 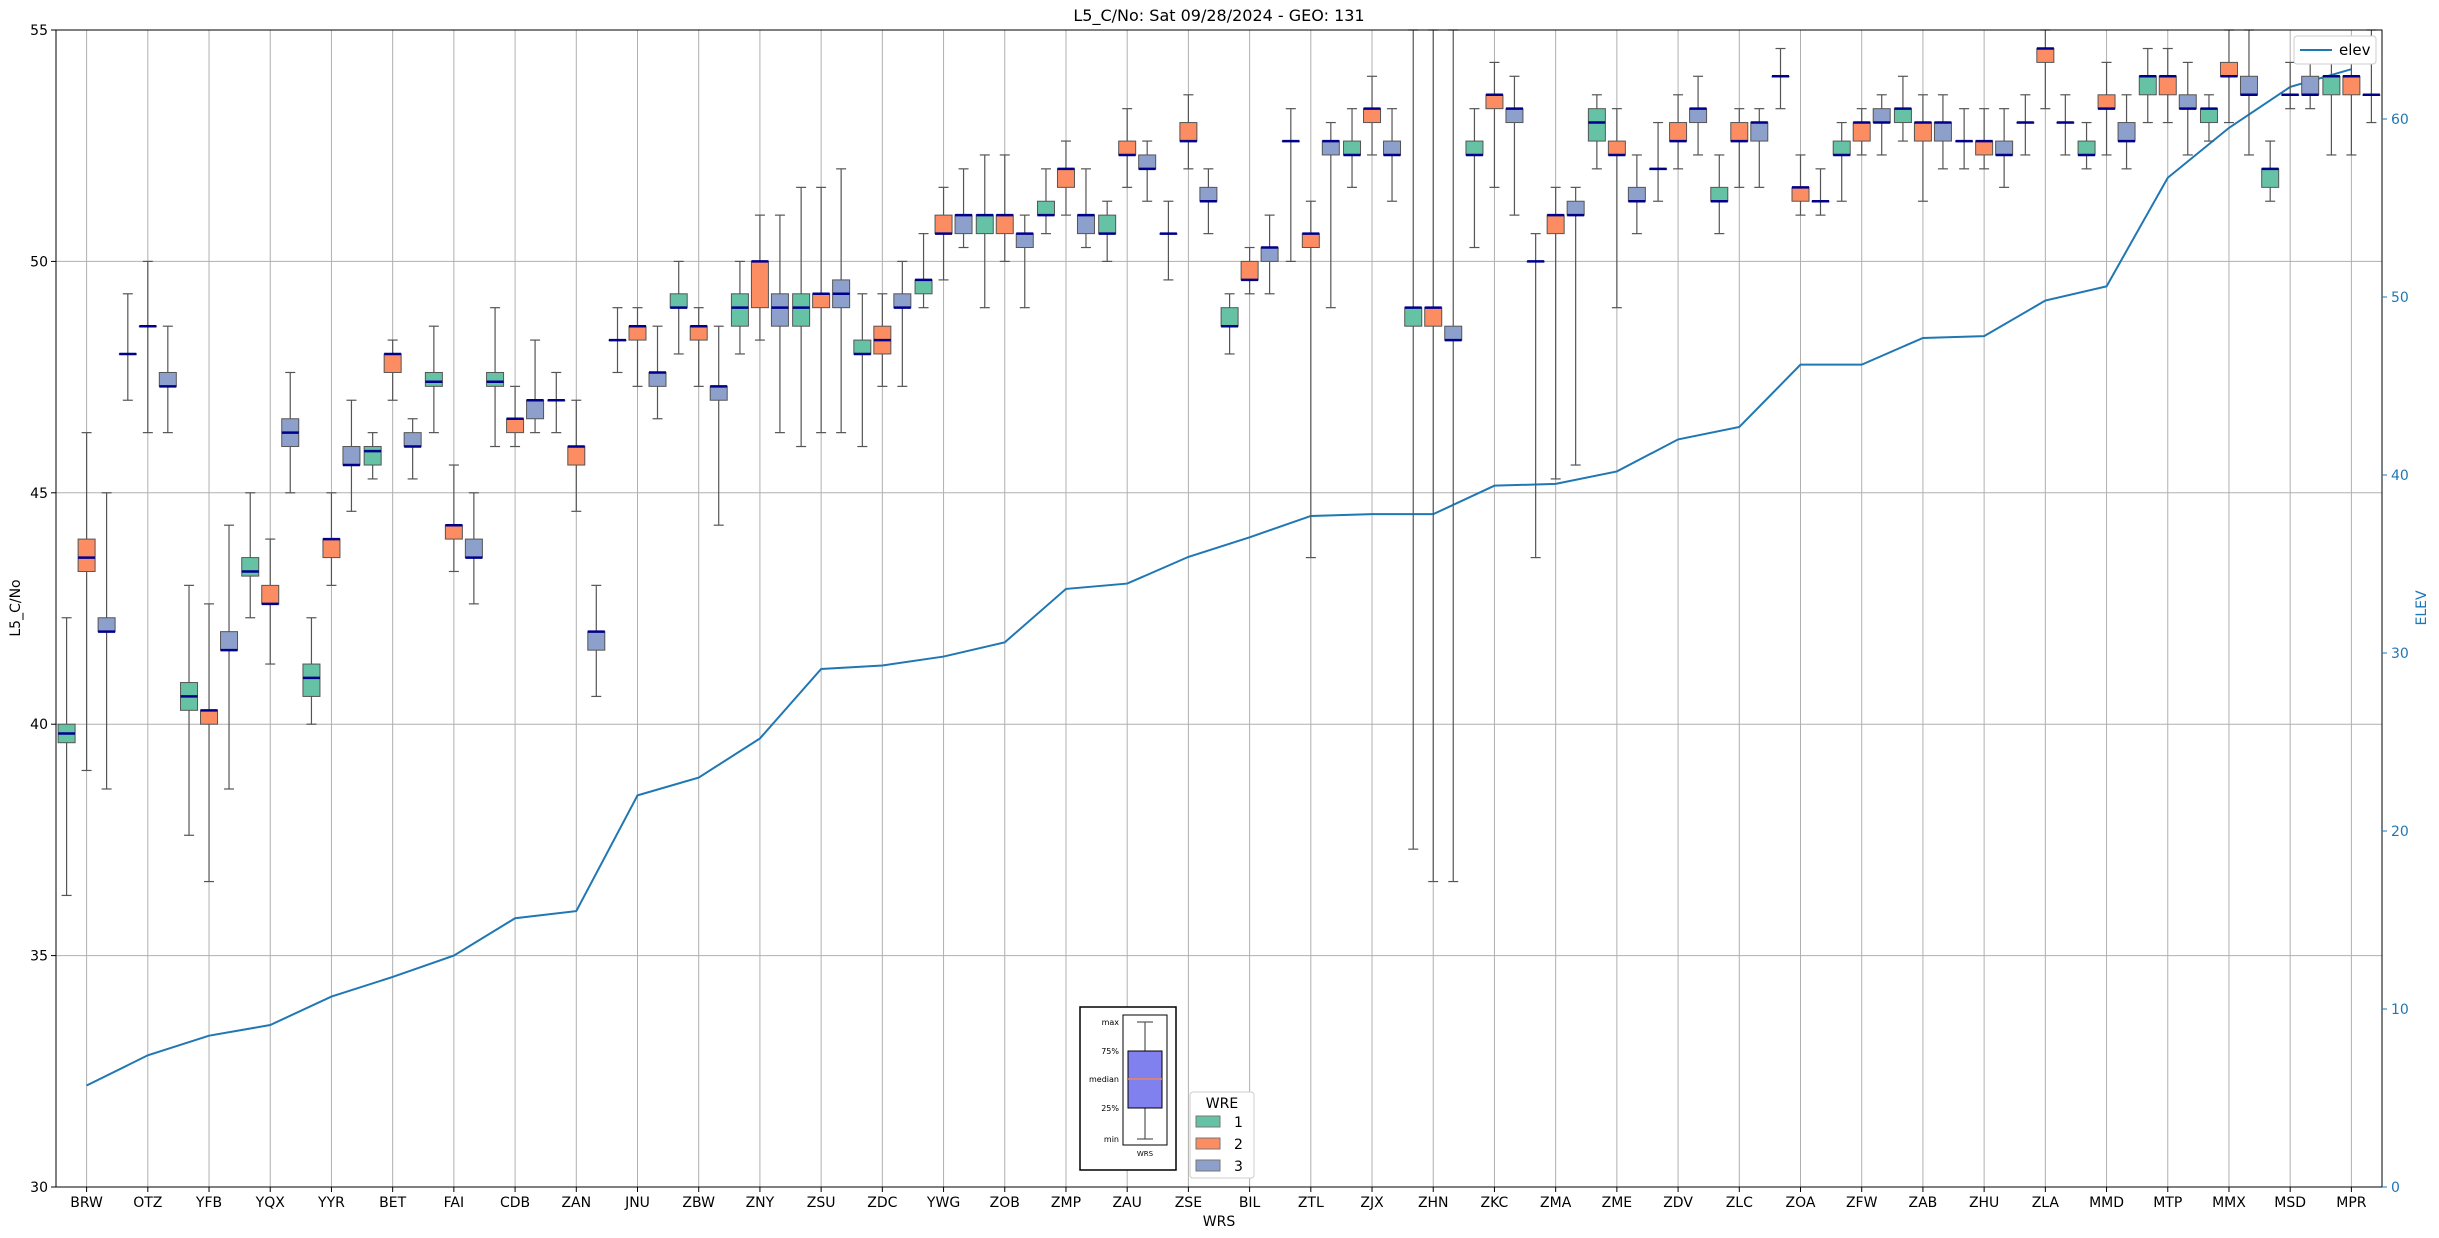 I want to click on inset-label-75: 75%, so click(x=1110, y=1051).